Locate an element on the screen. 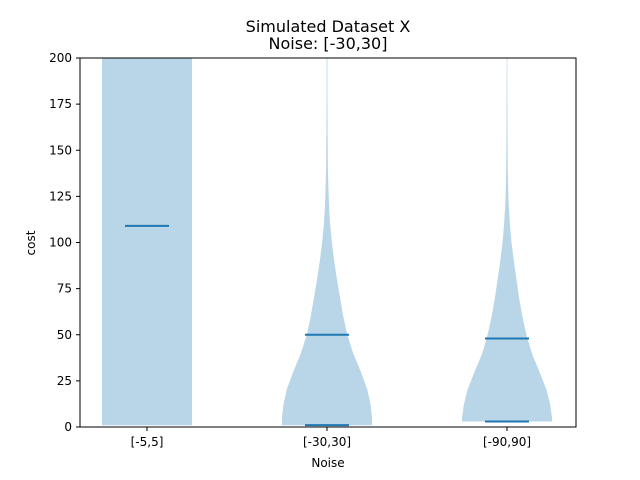  chart-title: Simulated Dataset X is located at coordinates (328, 26).